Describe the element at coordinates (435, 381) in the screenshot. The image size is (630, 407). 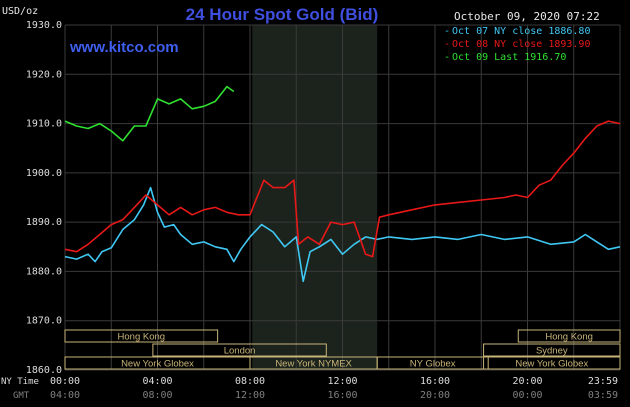
I see `x-tick-ny: 16:00` at that location.